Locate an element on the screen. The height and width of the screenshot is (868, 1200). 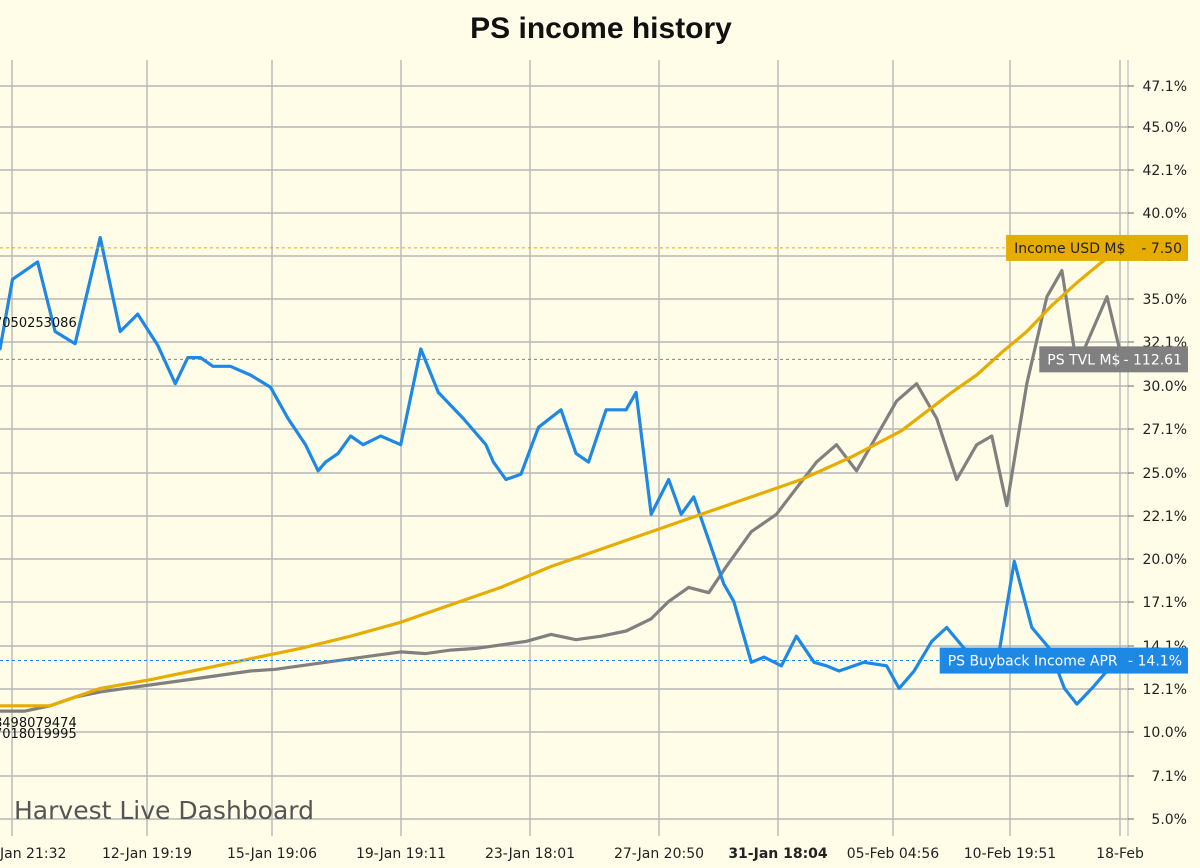
x-tick-label: 15-Jan 19:06 is located at coordinates (272, 854).